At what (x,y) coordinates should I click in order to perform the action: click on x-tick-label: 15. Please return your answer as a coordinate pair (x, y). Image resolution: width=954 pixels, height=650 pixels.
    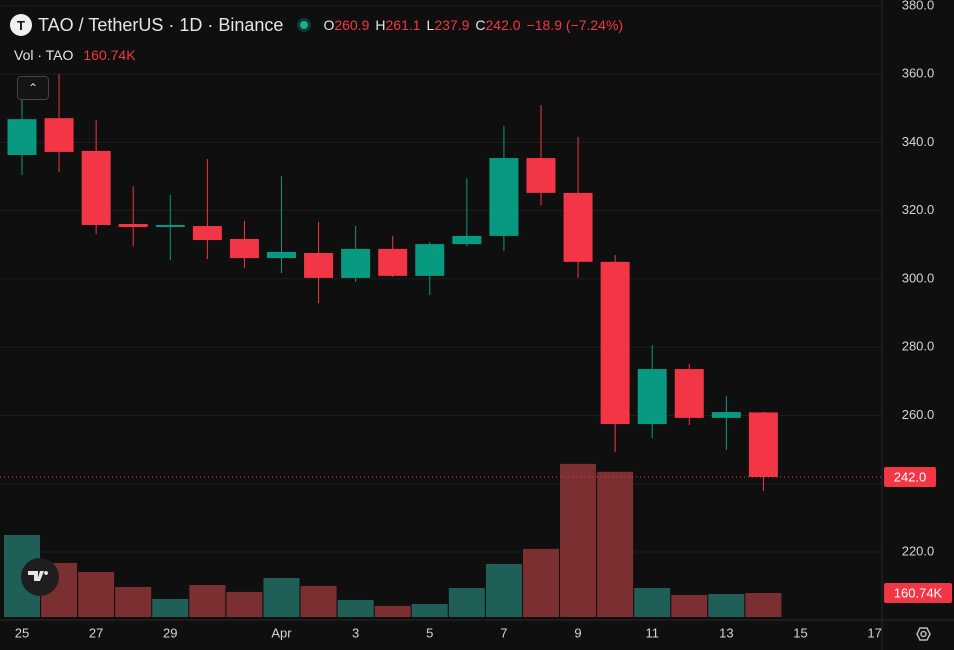
    Looking at the image, I should click on (800, 632).